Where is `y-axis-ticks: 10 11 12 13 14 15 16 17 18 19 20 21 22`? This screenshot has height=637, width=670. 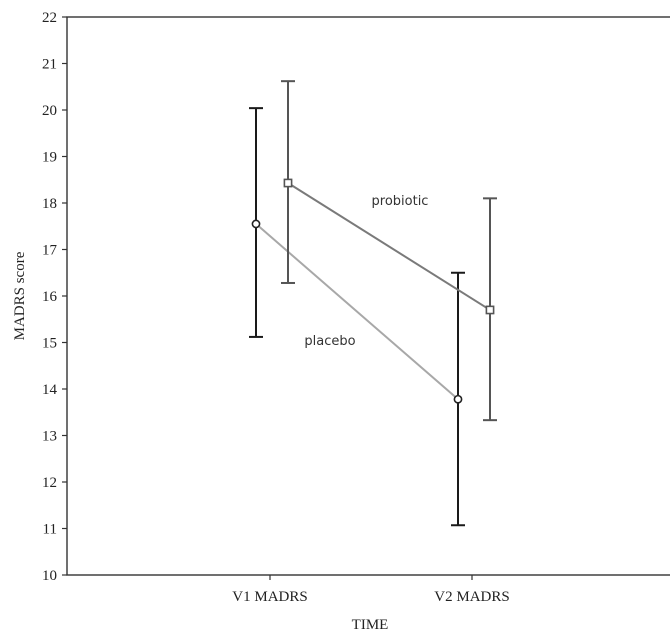 y-axis-ticks: 10 11 12 13 14 15 16 17 18 19 20 21 22 is located at coordinates (54, 297).